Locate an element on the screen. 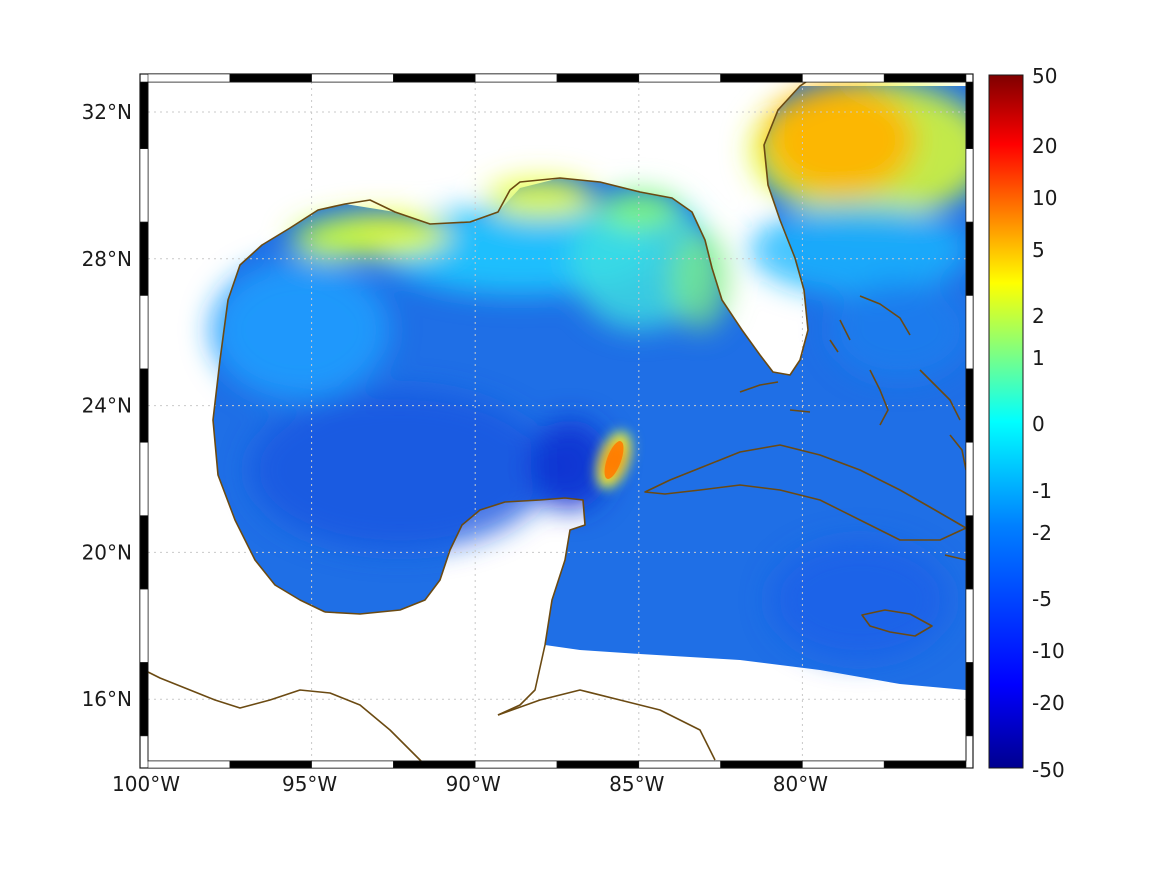  lon-tick-label: 90°W is located at coordinates (473, 784).